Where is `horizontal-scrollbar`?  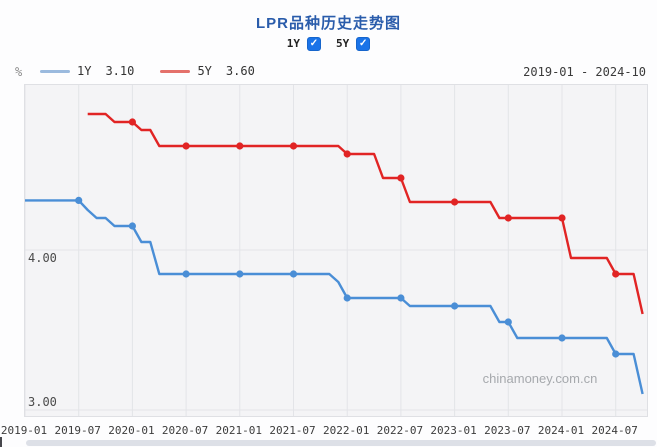
horizontal-scrollbar is located at coordinates (328, 442).